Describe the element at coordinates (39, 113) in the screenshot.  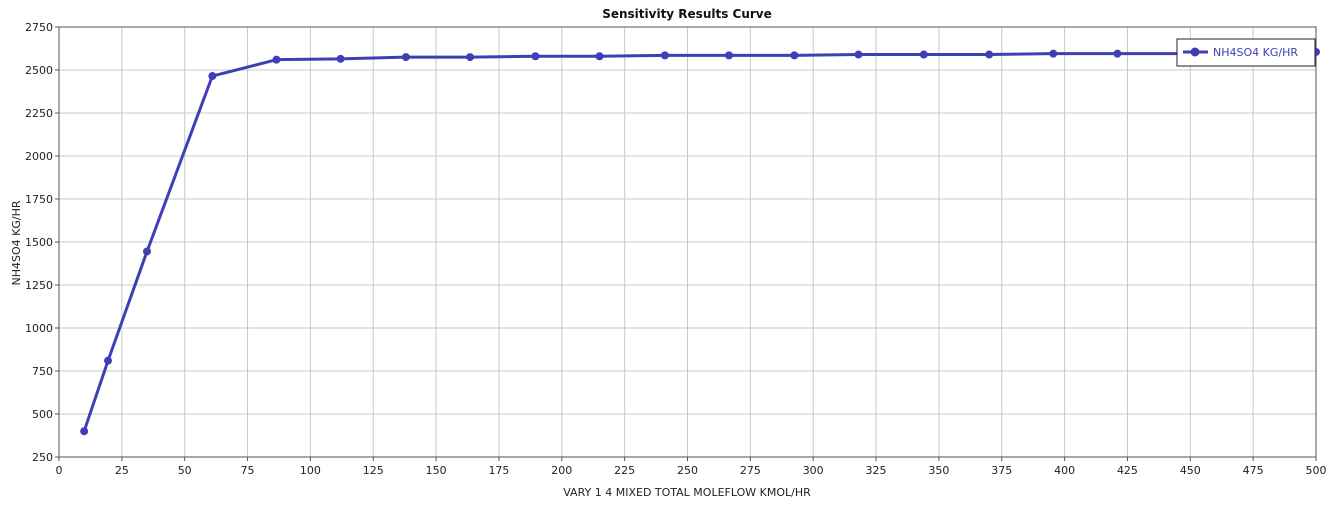
I see `y-tick-label: 2250` at that location.